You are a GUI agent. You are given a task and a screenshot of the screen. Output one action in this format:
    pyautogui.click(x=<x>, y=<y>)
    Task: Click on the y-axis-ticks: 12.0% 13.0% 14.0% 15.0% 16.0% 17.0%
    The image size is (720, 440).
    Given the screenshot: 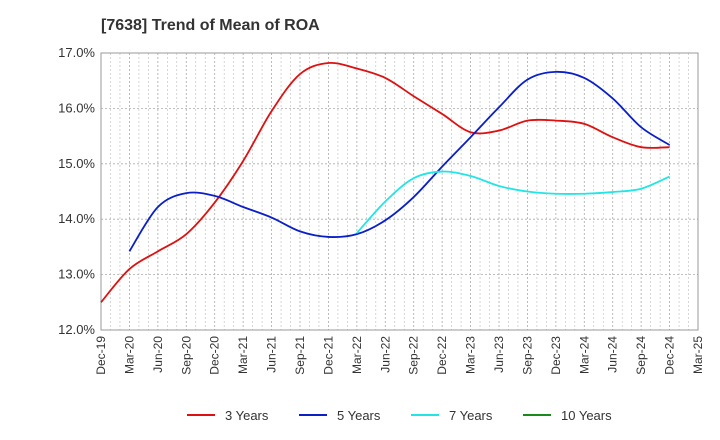 What is the action you would take?
    pyautogui.click(x=76, y=191)
    